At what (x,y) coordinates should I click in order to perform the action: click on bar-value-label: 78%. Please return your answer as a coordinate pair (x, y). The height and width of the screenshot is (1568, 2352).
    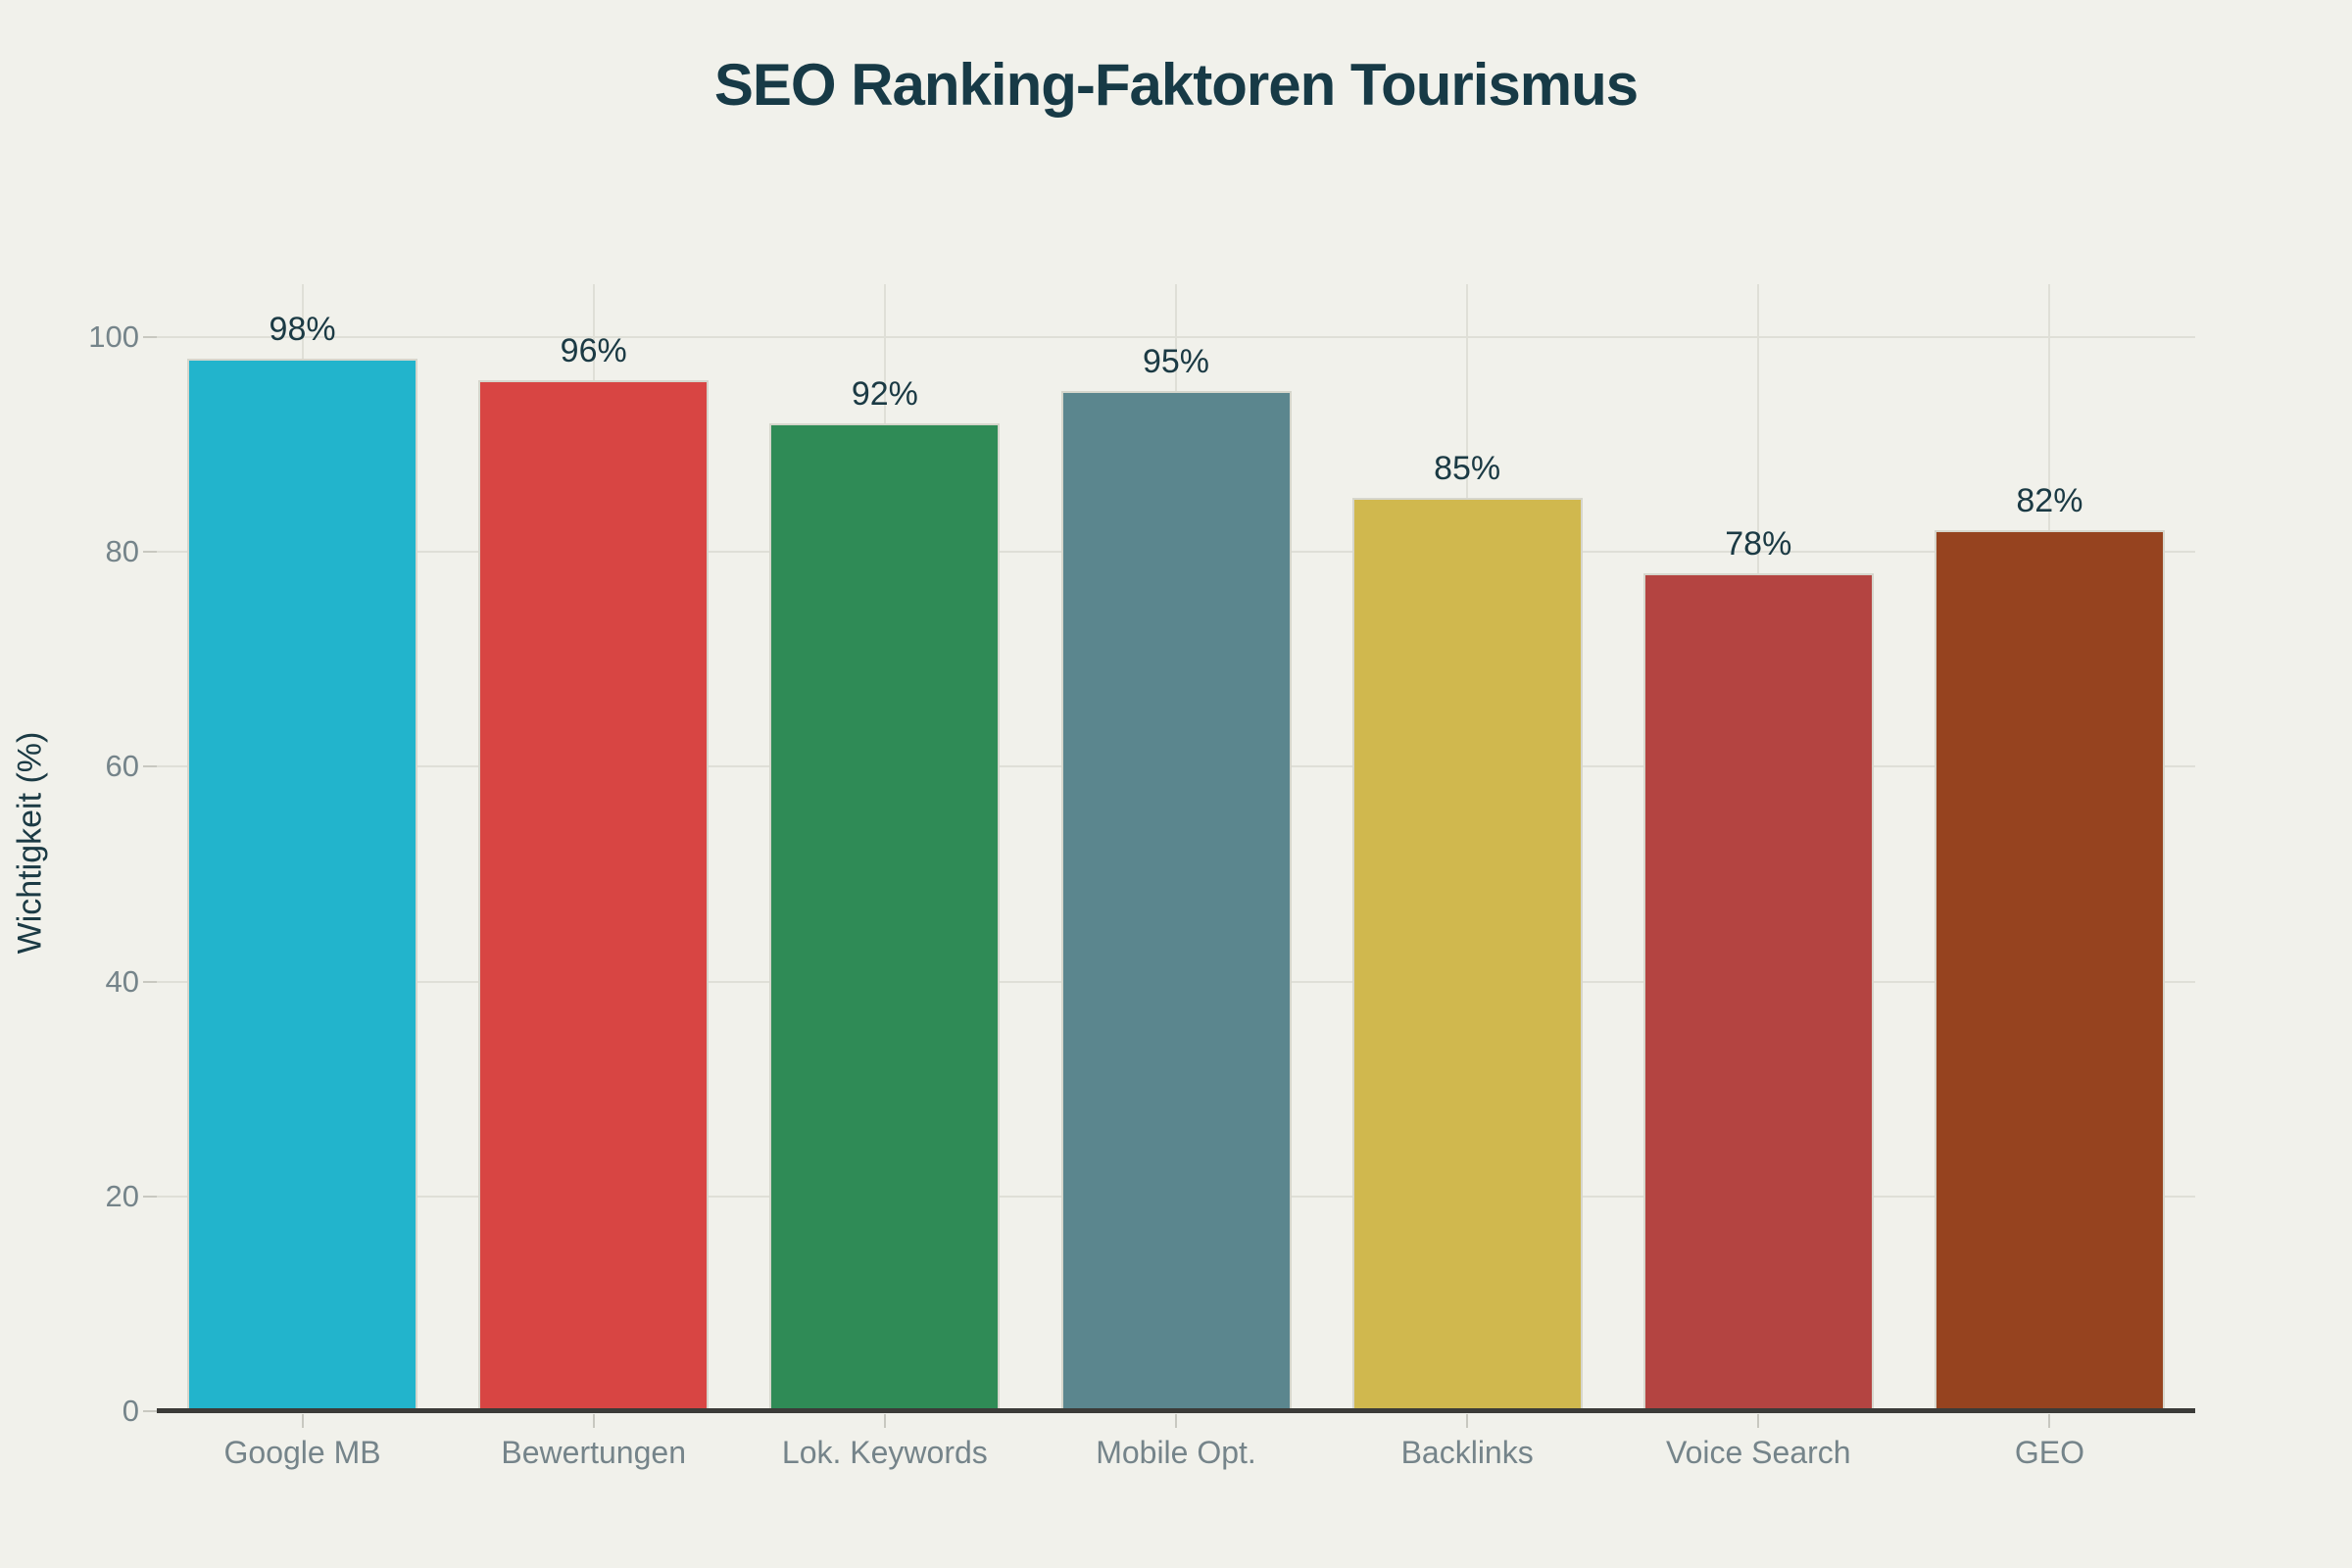
    Looking at the image, I should click on (1758, 544).